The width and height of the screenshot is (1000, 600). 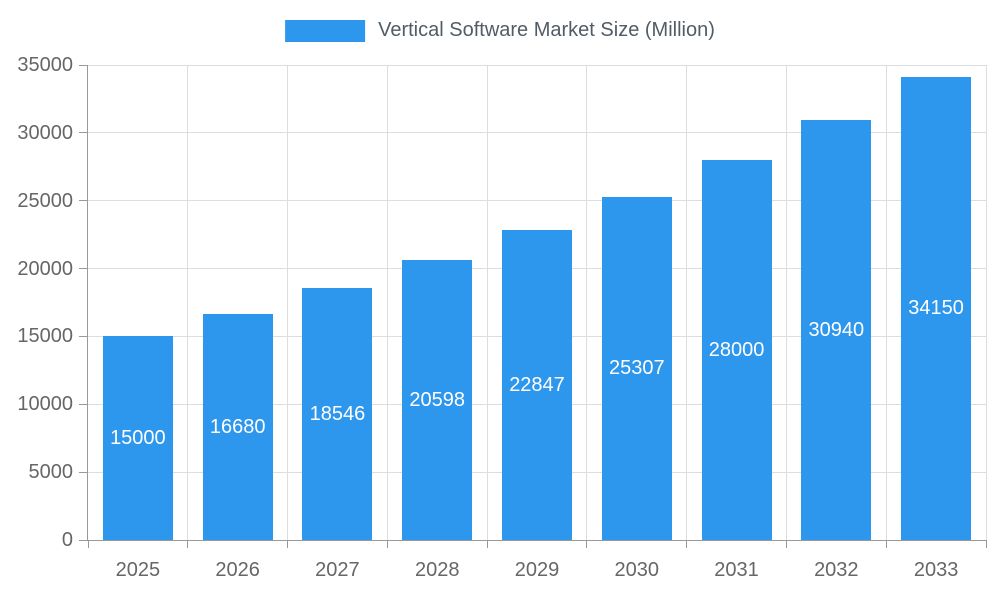 I want to click on bar-value-label: 34150, so click(x=936, y=308).